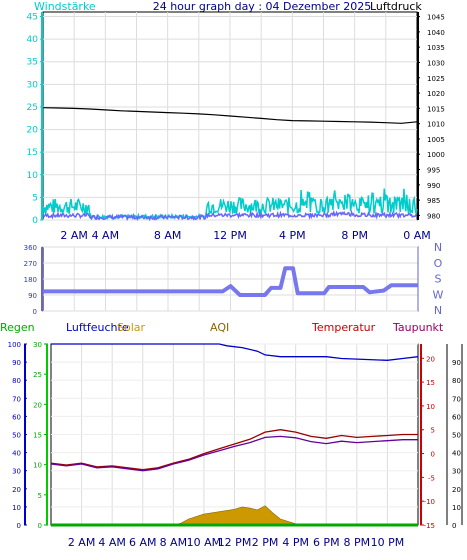 The width and height of the screenshot is (467, 560). Describe the element at coordinates (388, 542) in the screenshot. I see `bottom-x-tick-label: 10 PM` at that location.